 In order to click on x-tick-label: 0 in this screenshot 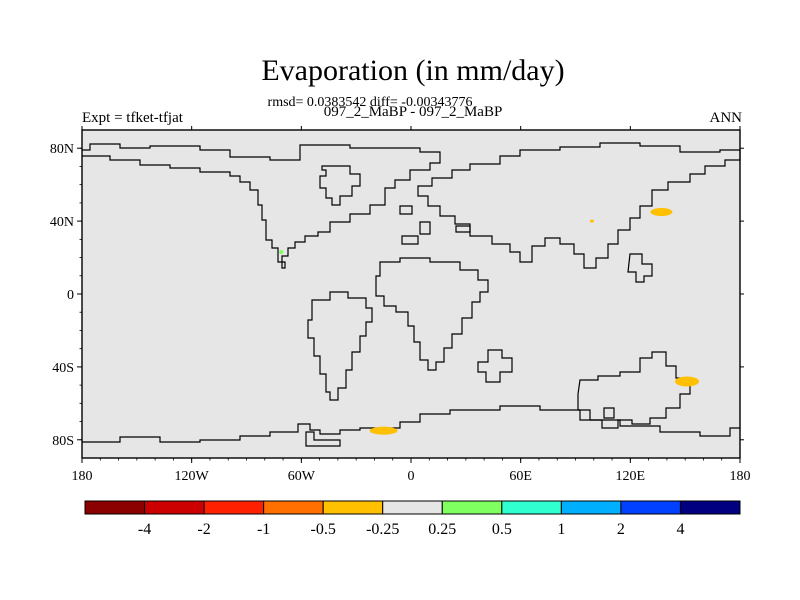, I will do `click(411, 476)`.